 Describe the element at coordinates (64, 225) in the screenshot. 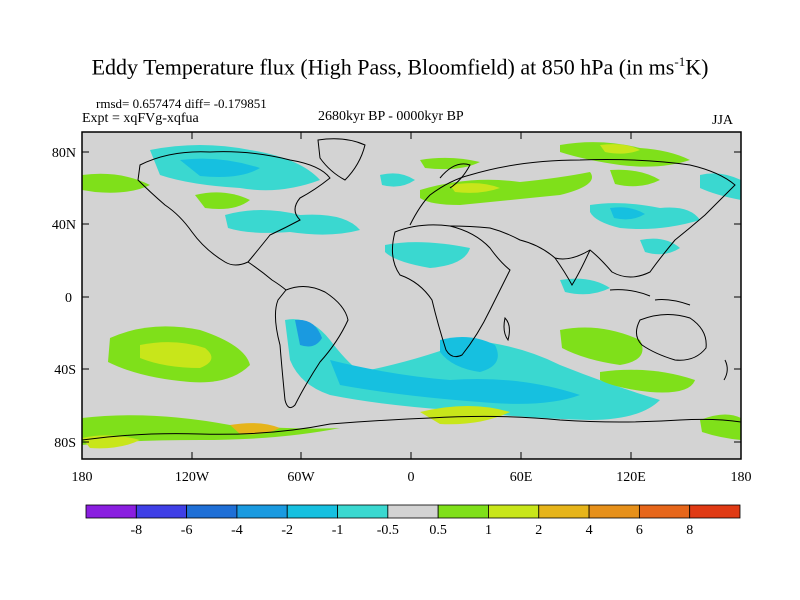

I see `lat-tick-label: 40N` at that location.